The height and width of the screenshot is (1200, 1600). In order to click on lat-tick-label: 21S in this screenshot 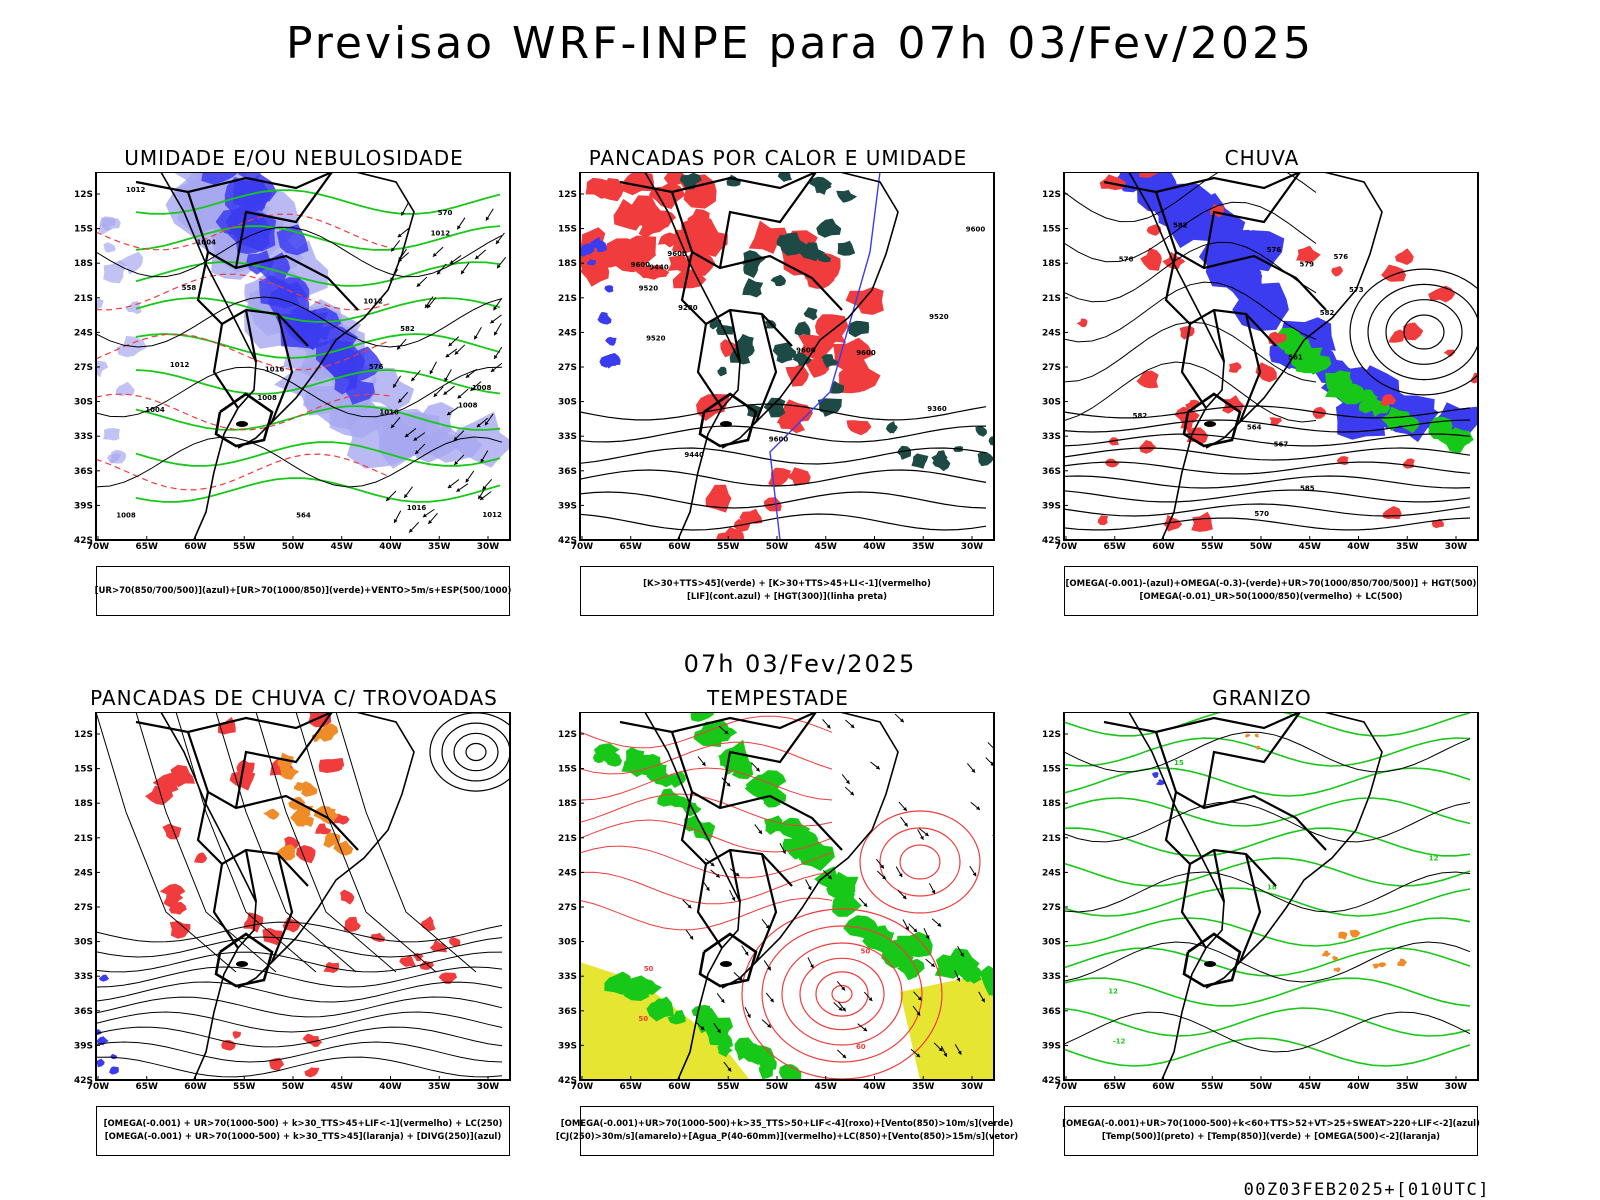, I will do `click(83, 299)`.